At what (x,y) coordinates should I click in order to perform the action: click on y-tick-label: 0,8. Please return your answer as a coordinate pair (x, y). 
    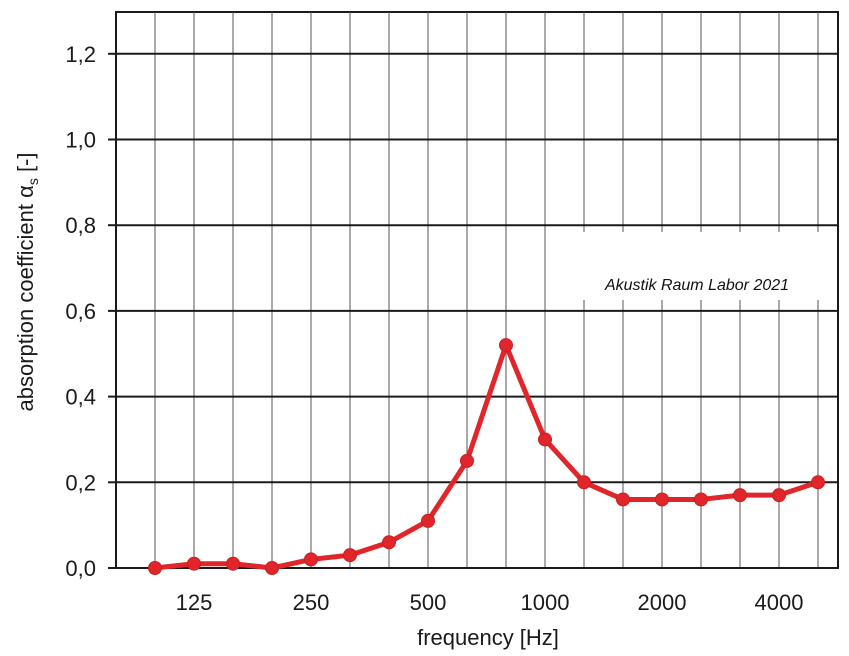
    Looking at the image, I should click on (80, 225).